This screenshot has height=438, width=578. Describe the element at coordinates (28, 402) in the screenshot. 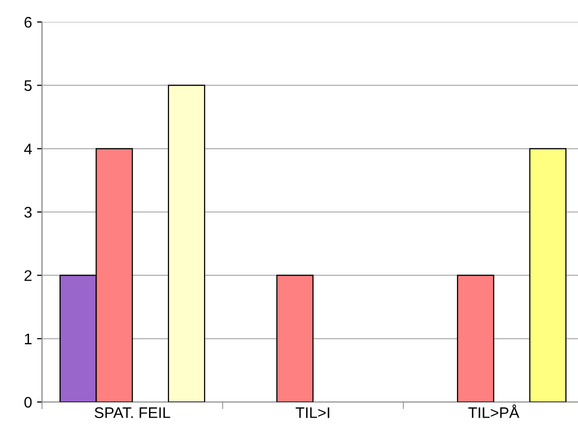

I see `y-tick-label: 0` at that location.